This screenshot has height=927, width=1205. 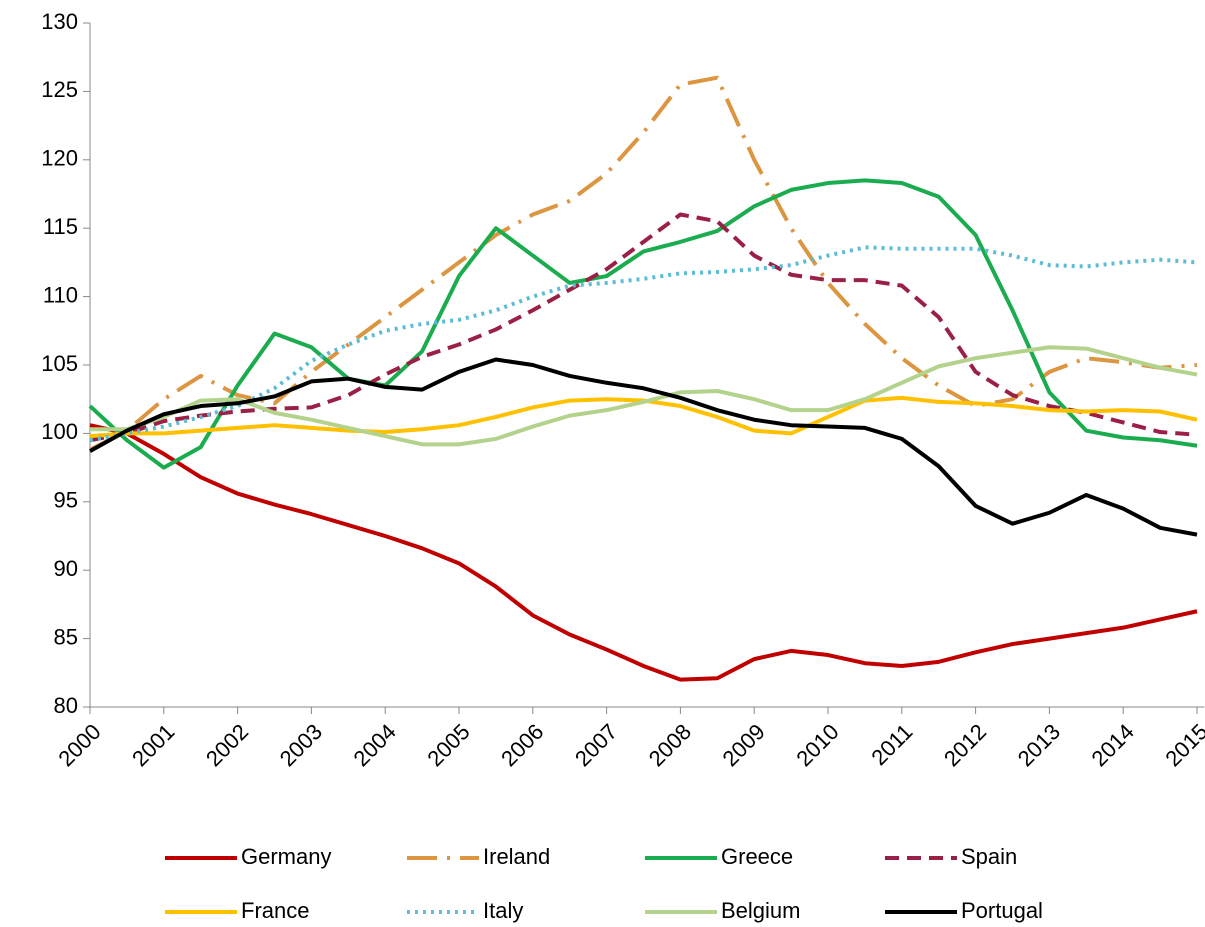 What do you see at coordinates (153, 745) in the screenshot?
I see `x-tick-label: 2001` at bounding box center [153, 745].